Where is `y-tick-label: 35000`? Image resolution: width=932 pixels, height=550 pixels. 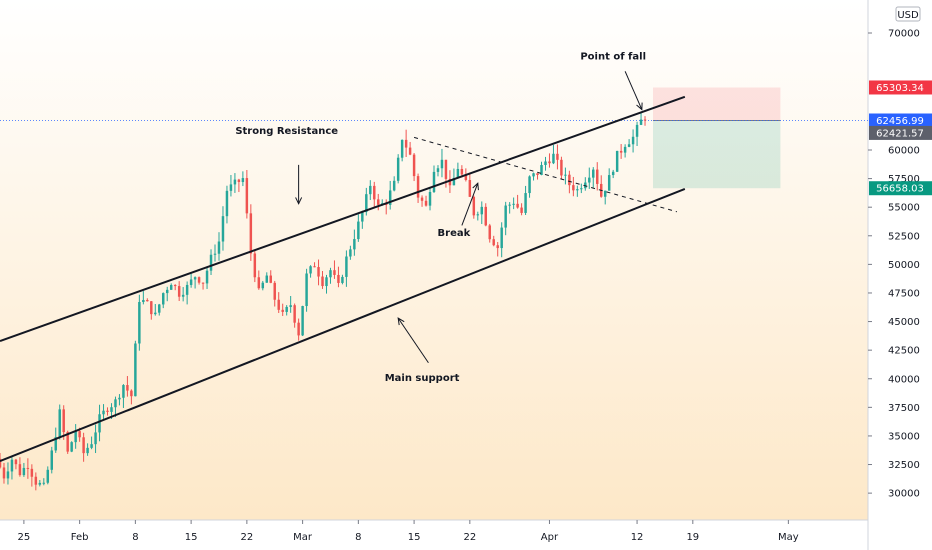
y-tick-label: 35000 is located at coordinates (904, 436).